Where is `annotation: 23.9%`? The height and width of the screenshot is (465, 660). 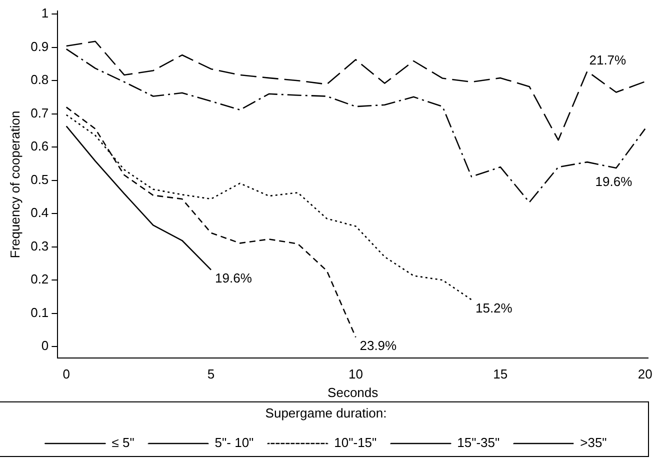
annotation: 23.9% is located at coordinates (379, 345).